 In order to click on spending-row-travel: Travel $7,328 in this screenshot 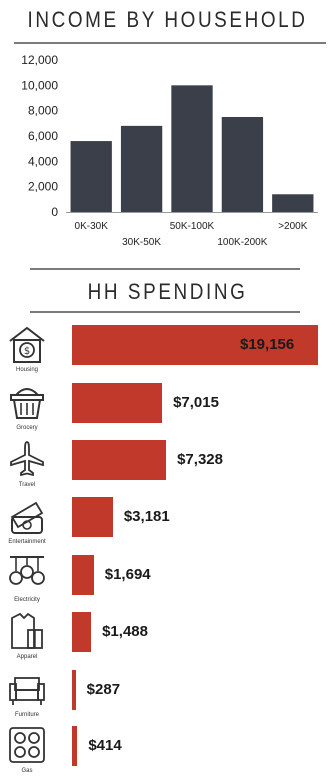, I will do `click(167, 467)`.